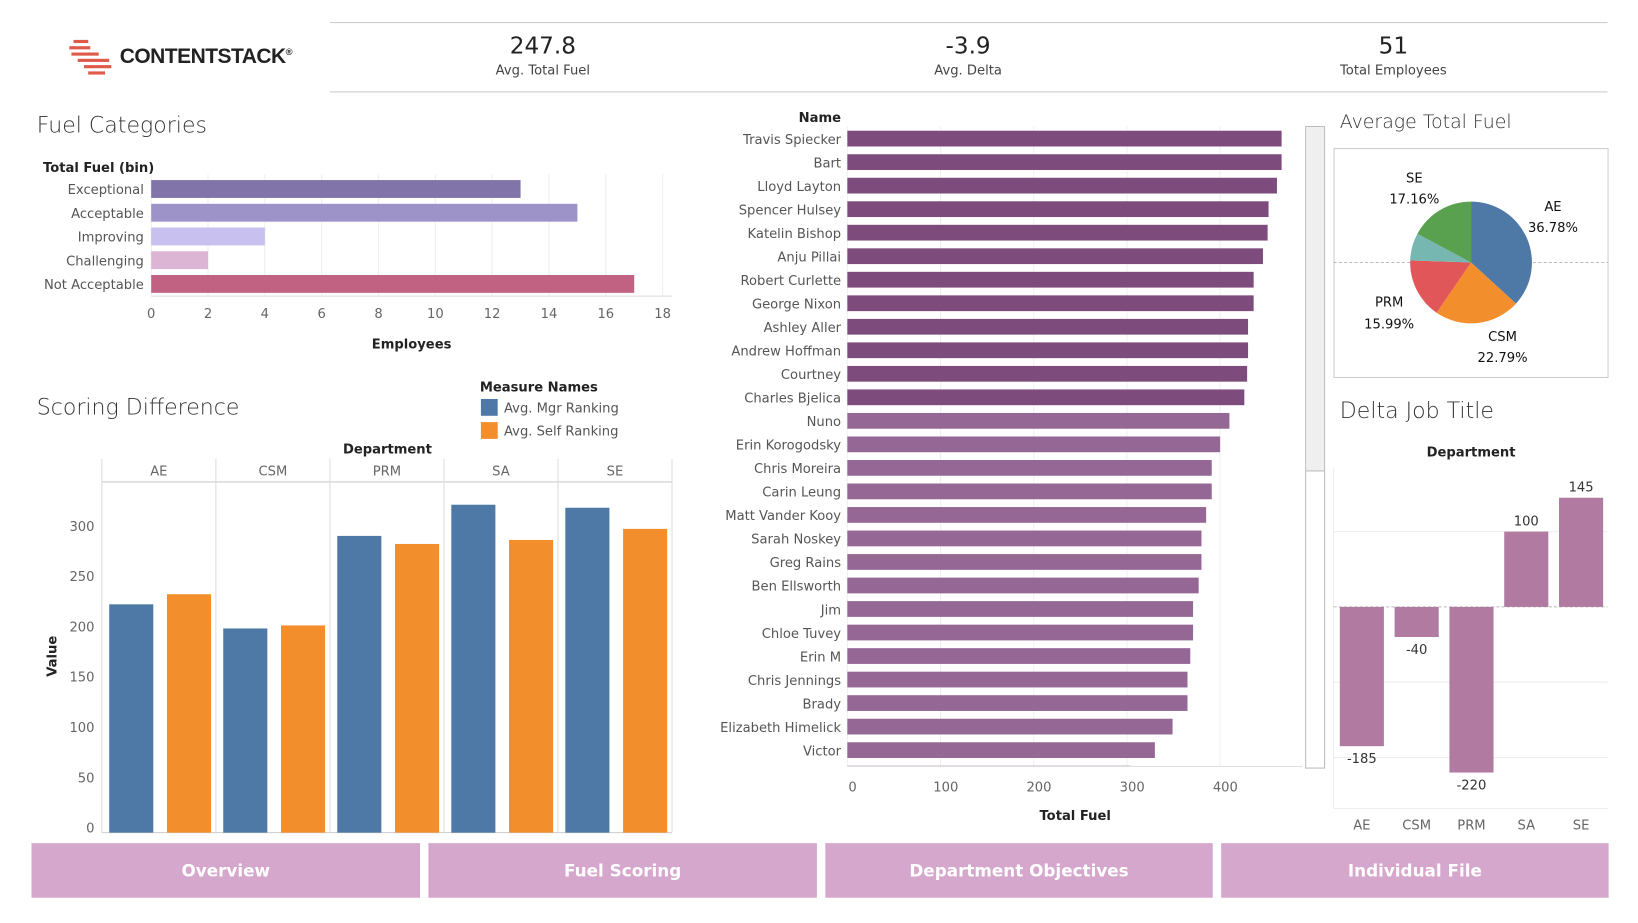 The width and height of the screenshot is (1638, 923). Describe the element at coordinates (1389, 325) in the screenshot. I see `slice-percent: 15.99%` at that location.